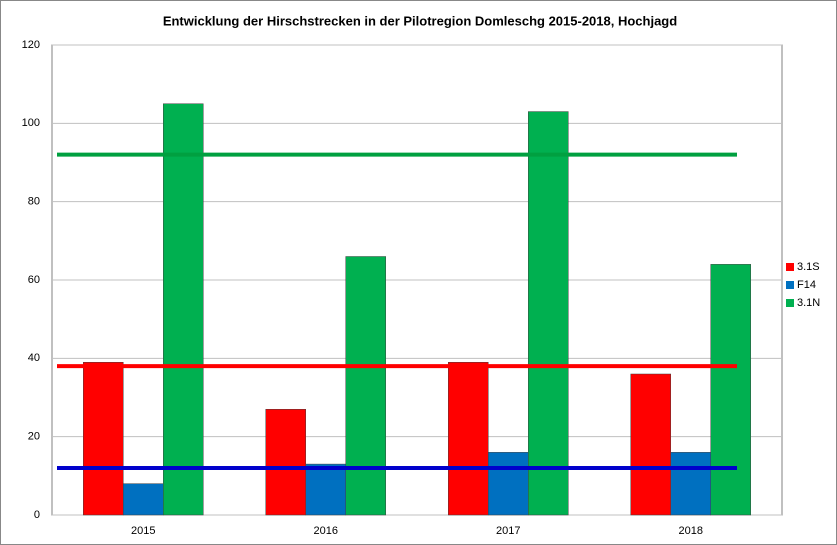 The width and height of the screenshot is (837, 545). What do you see at coordinates (34, 202) in the screenshot?
I see `y-tick-label: 80` at bounding box center [34, 202].